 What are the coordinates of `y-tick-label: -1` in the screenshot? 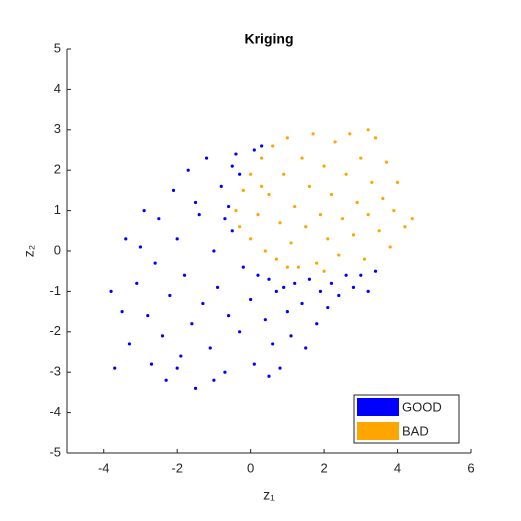 It's located at (55, 290).